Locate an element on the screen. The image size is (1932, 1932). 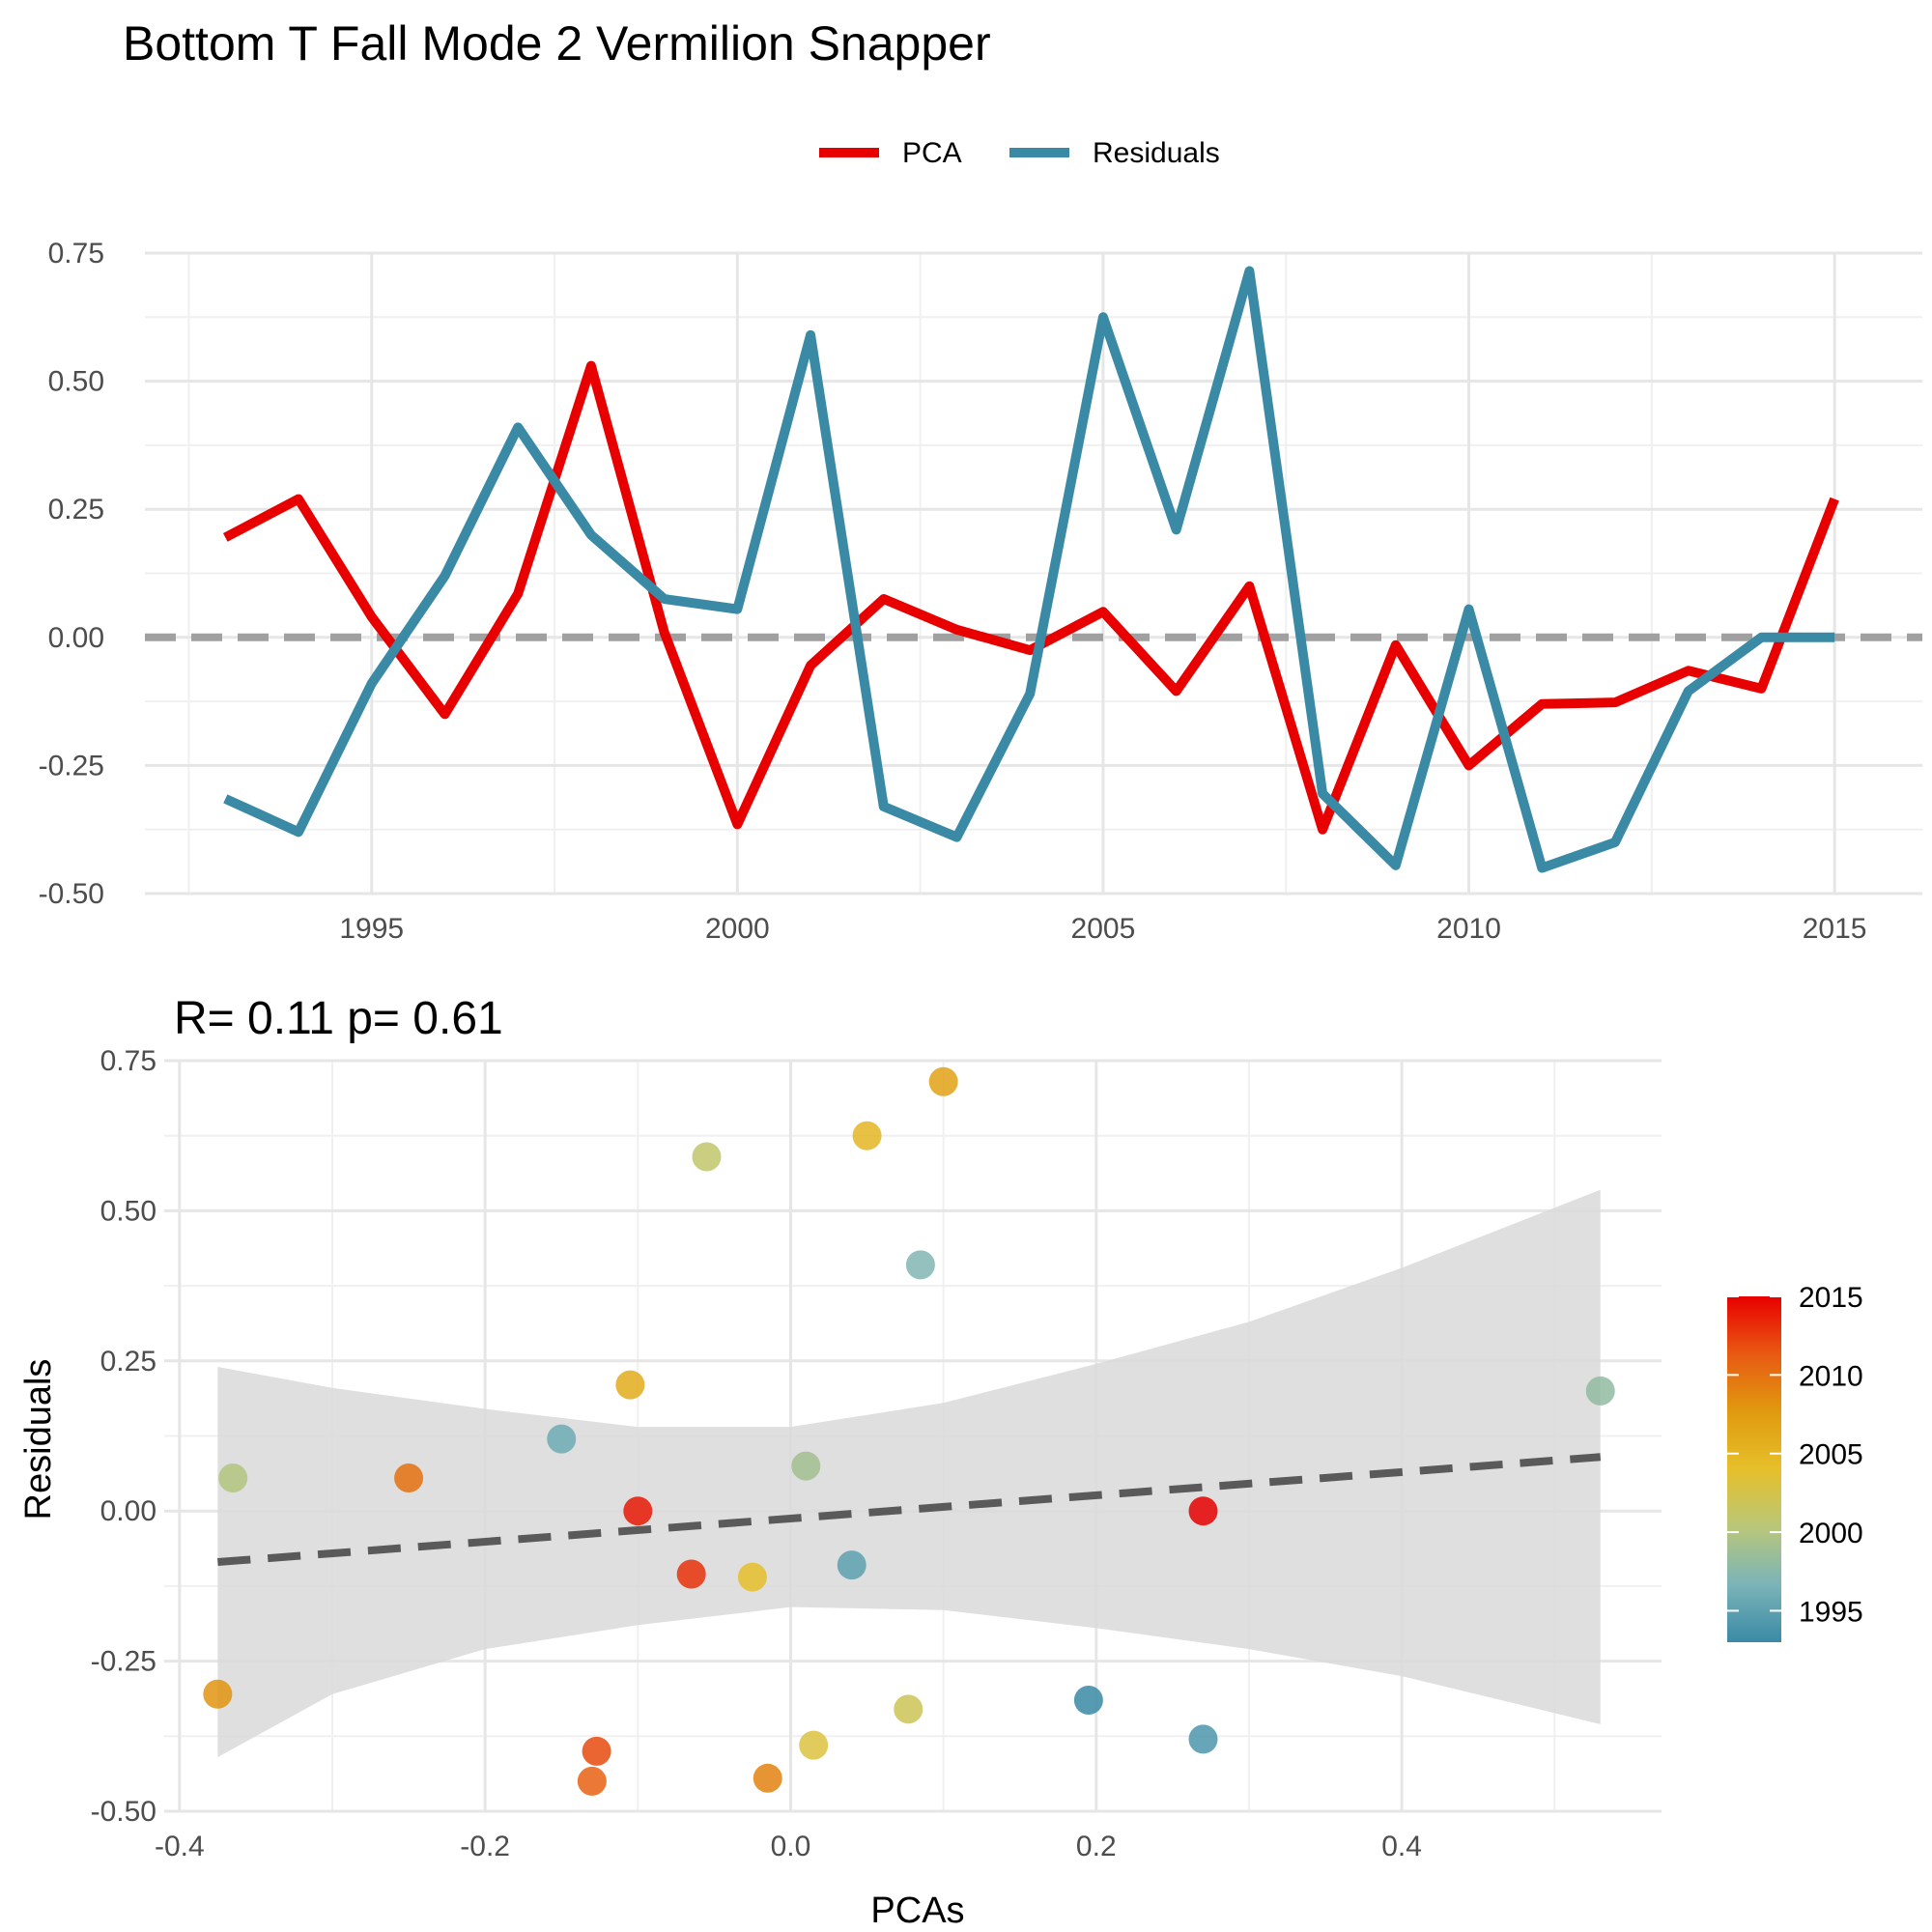
scatter-y-tick-label: -0.50 is located at coordinates (123, 1812).